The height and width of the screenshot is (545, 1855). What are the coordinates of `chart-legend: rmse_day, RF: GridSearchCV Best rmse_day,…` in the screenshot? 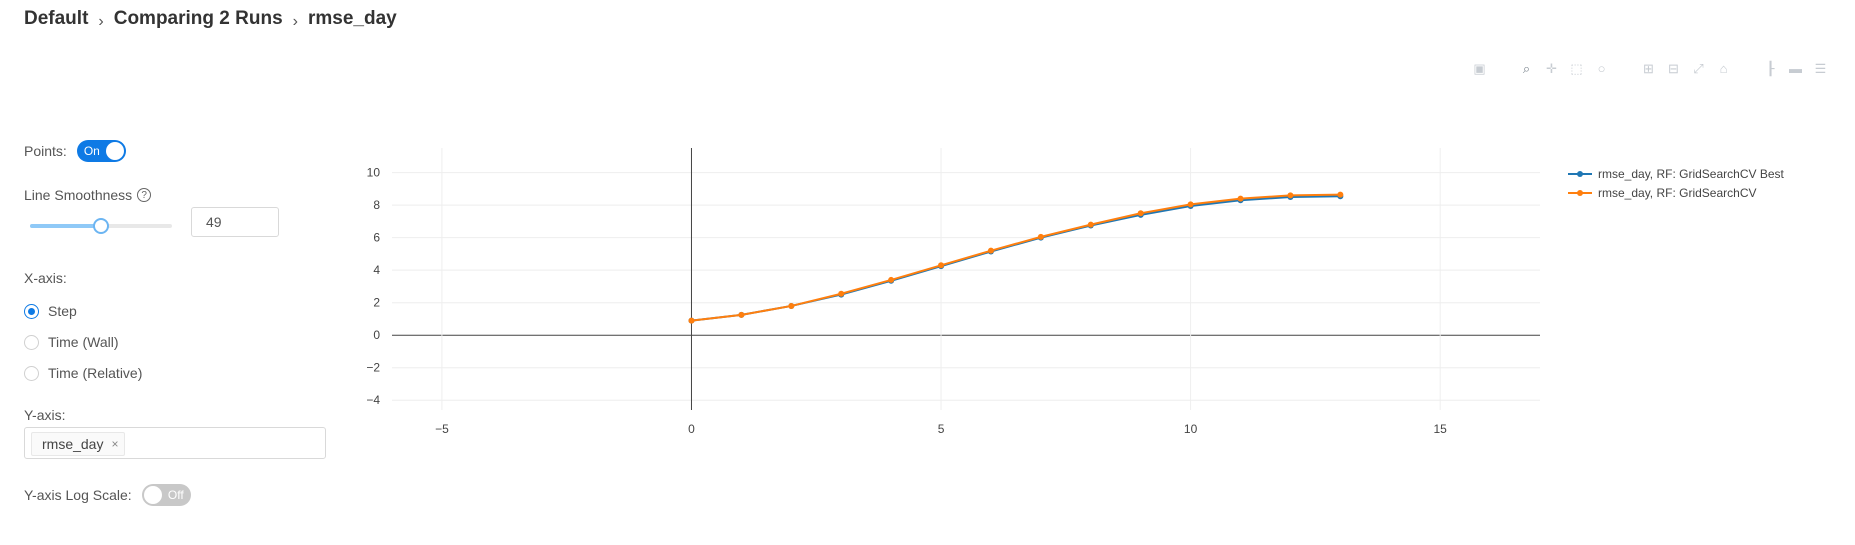 It's located at (1676, 183).